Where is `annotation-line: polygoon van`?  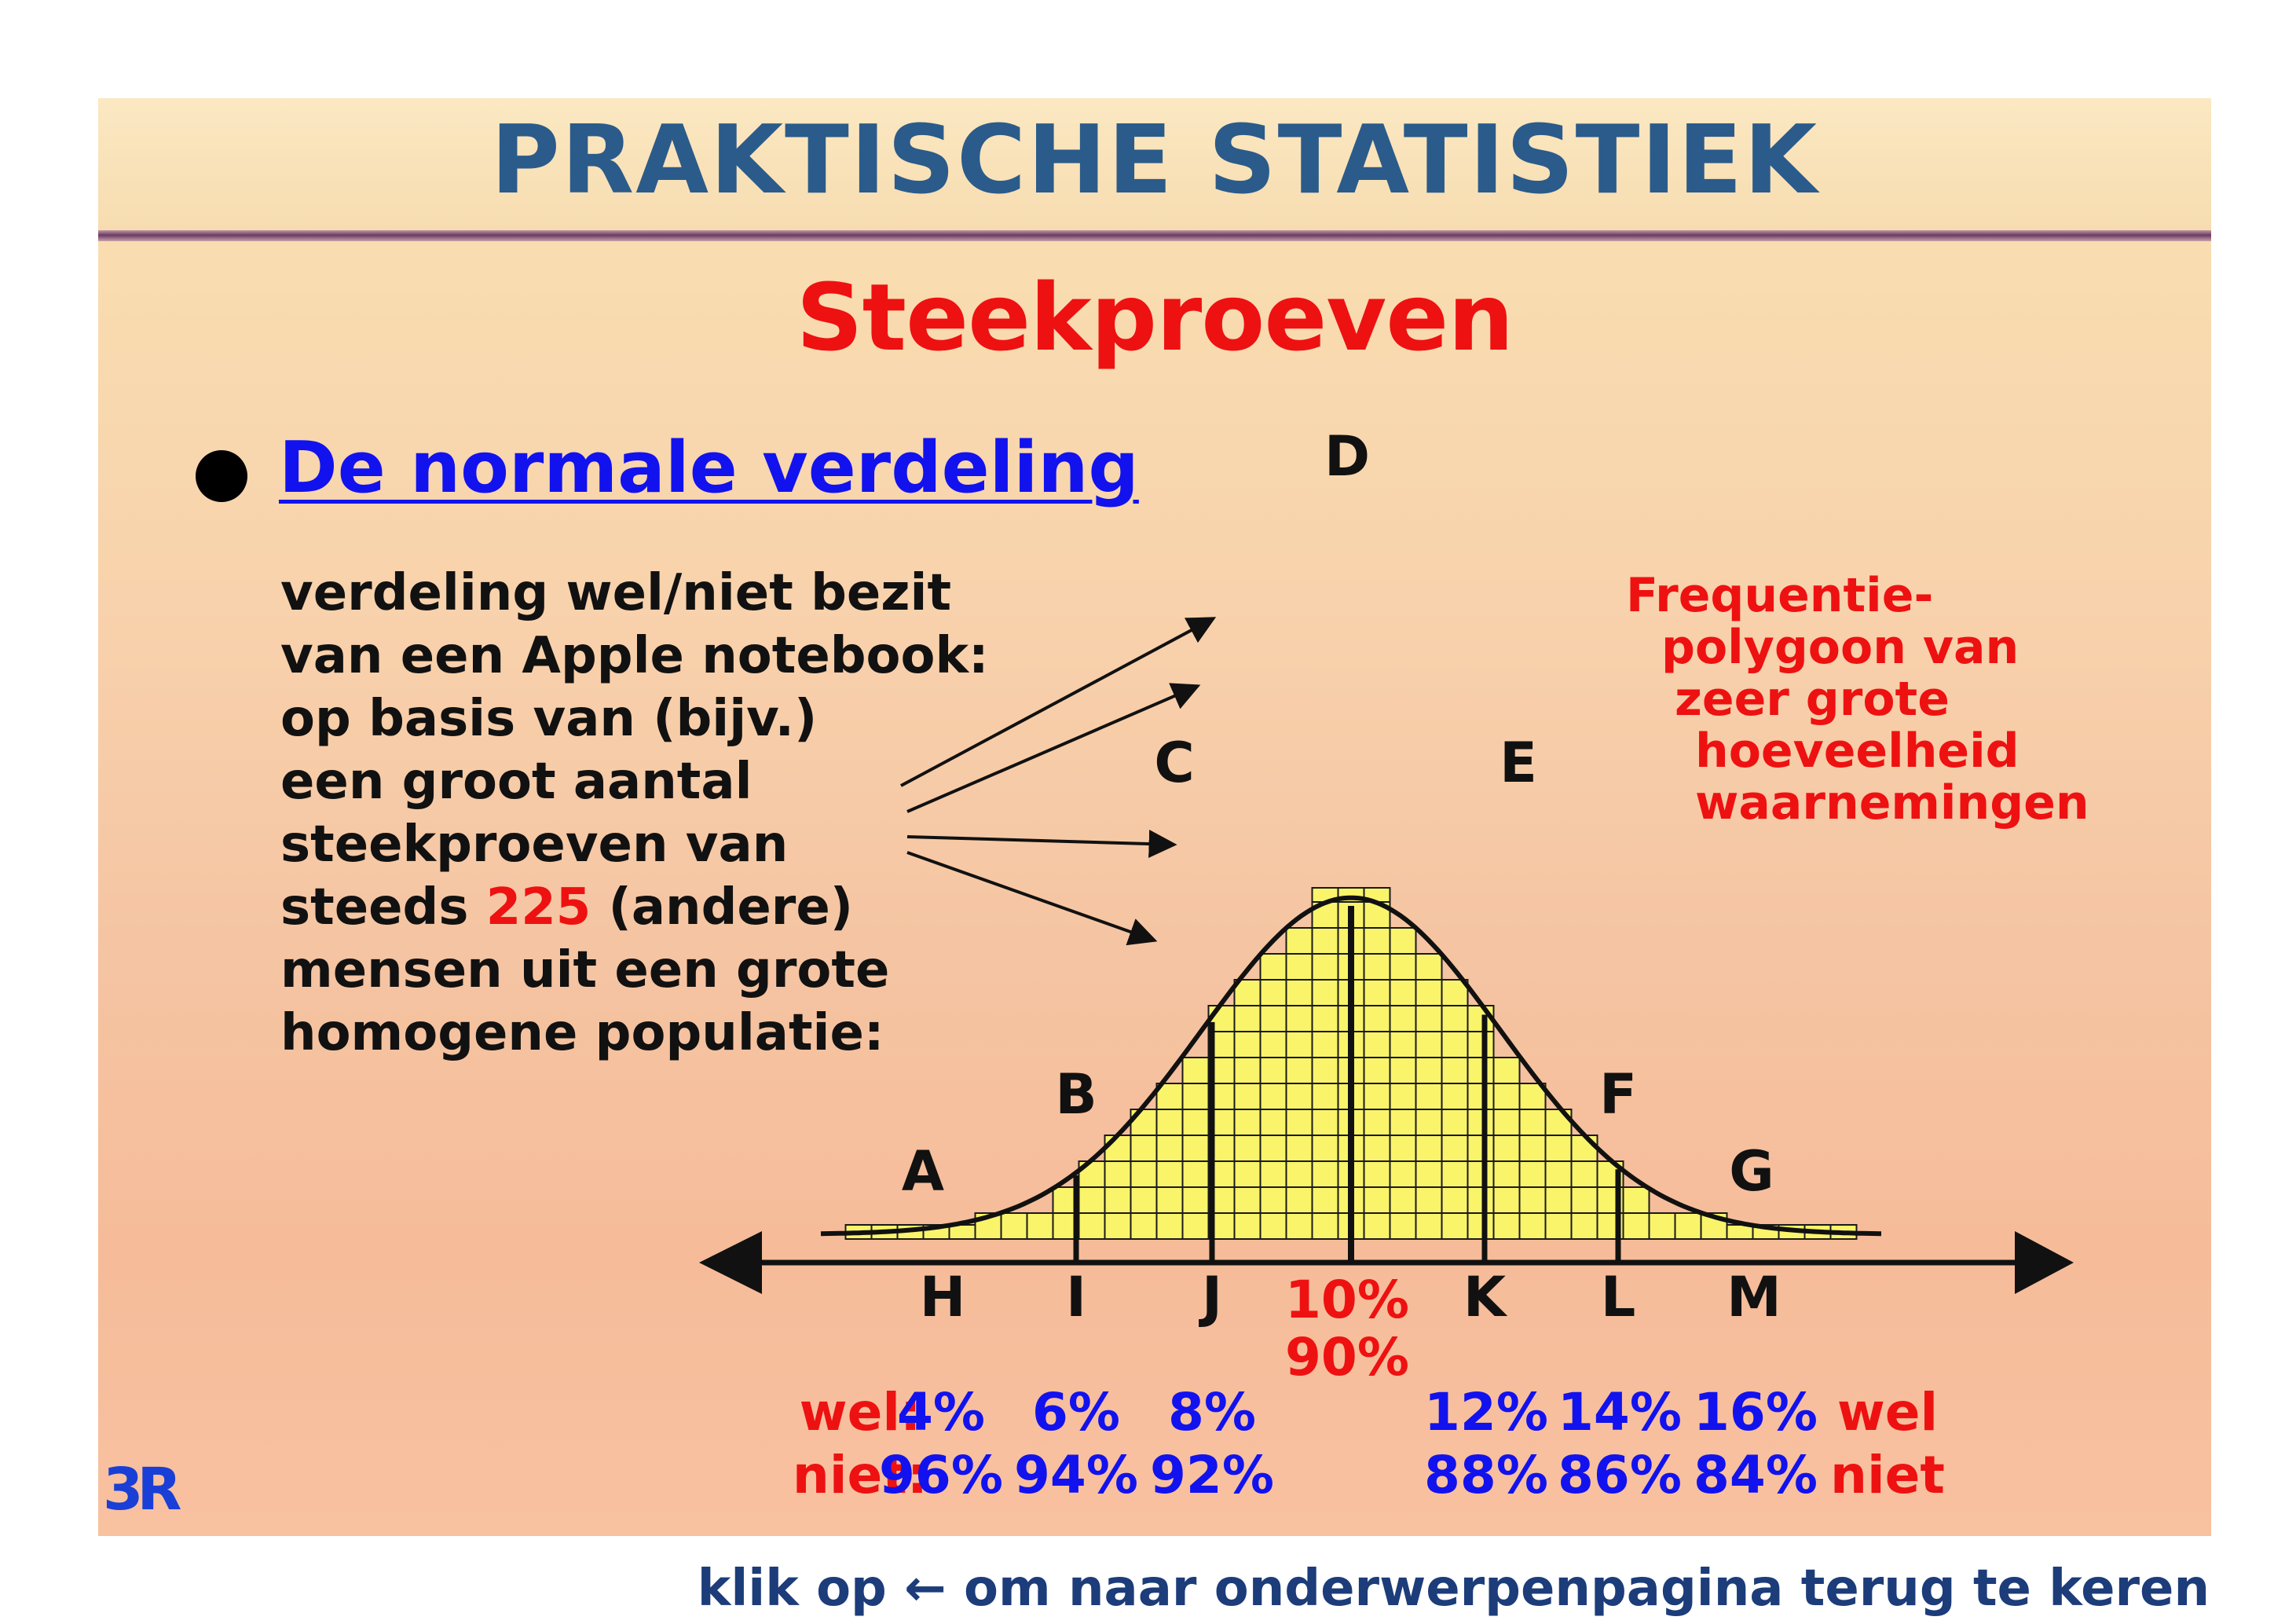 annotation-line: polygoon van is located at coordinates (1840, 647).